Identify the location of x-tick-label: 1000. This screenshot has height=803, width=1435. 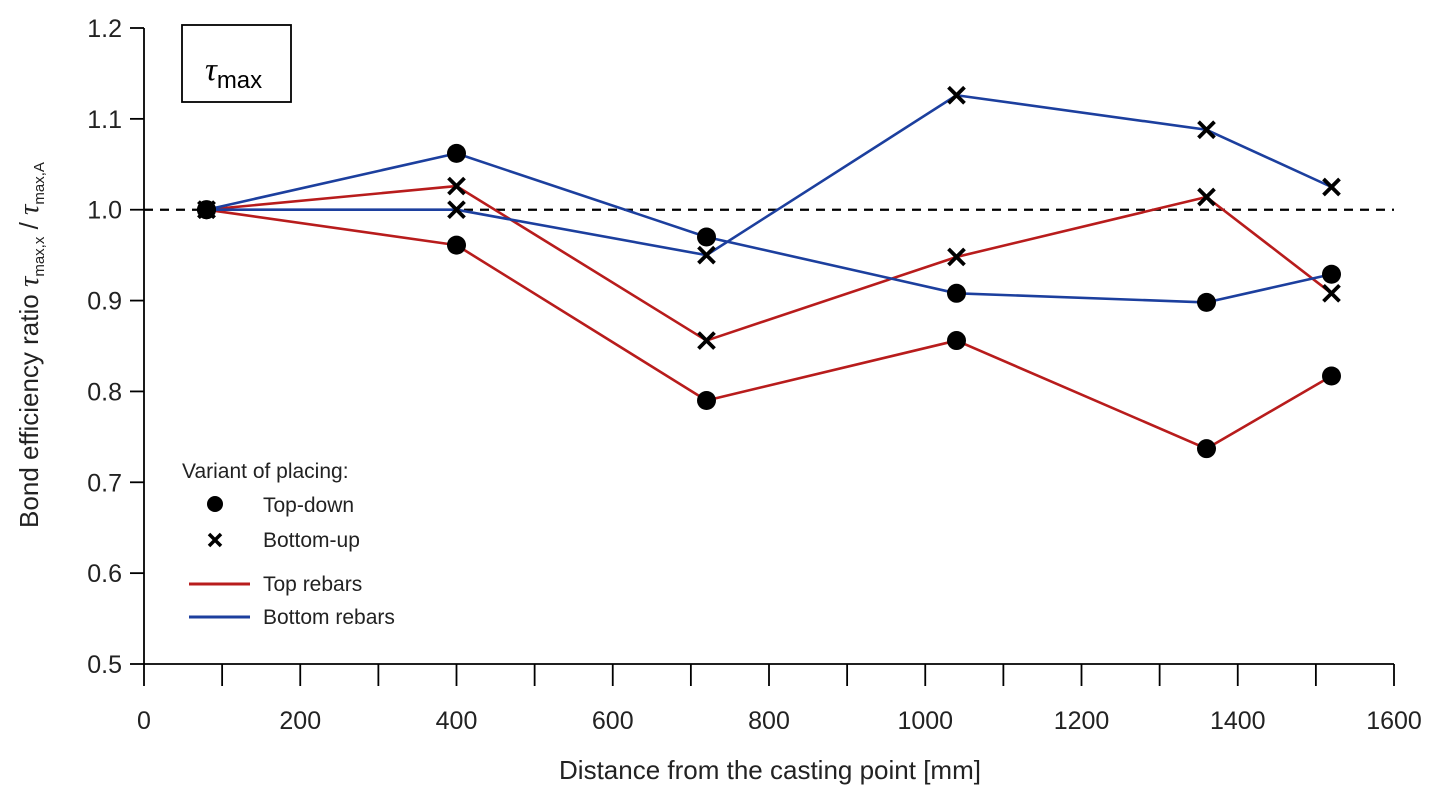
(925, 721).